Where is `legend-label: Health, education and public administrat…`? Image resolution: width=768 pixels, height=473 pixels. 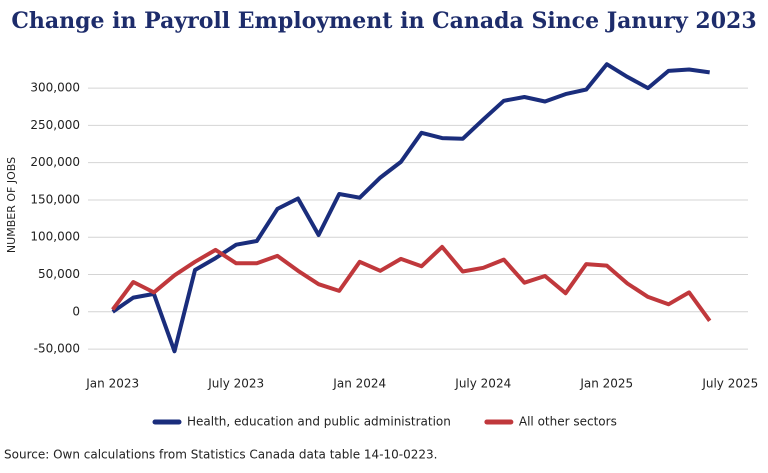
legend-label: Health, education and public administrat… is located at coordinates (319, 422).